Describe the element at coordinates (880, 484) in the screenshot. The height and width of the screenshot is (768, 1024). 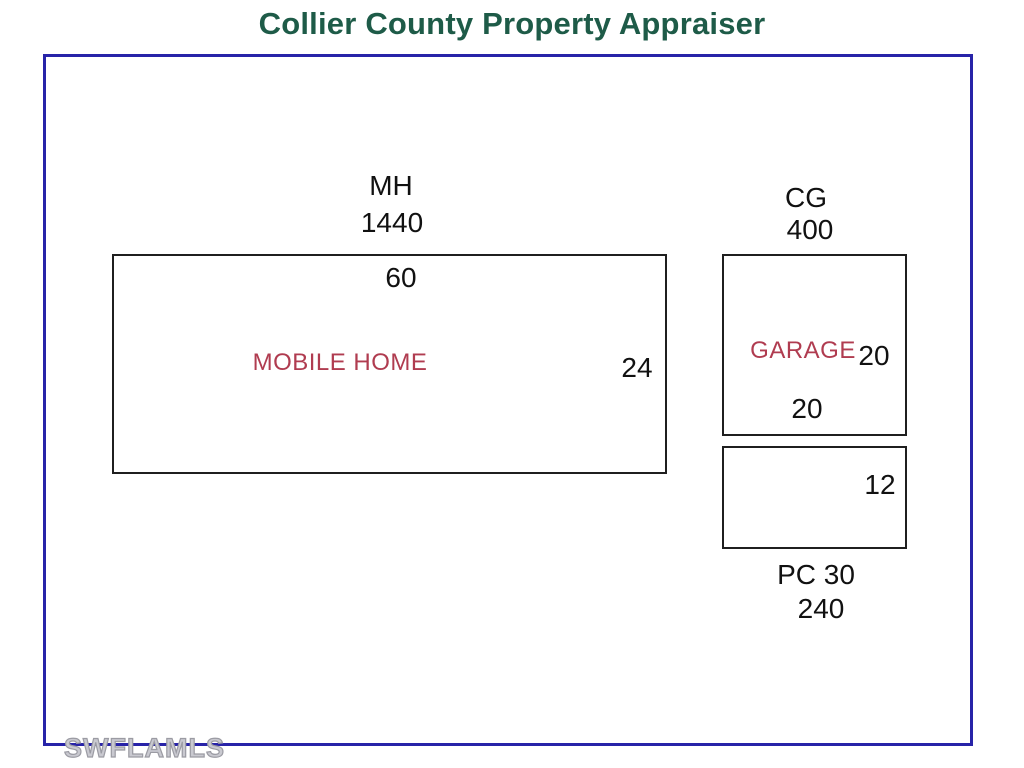
I see `porch-depth-dimension: 12` at that location.